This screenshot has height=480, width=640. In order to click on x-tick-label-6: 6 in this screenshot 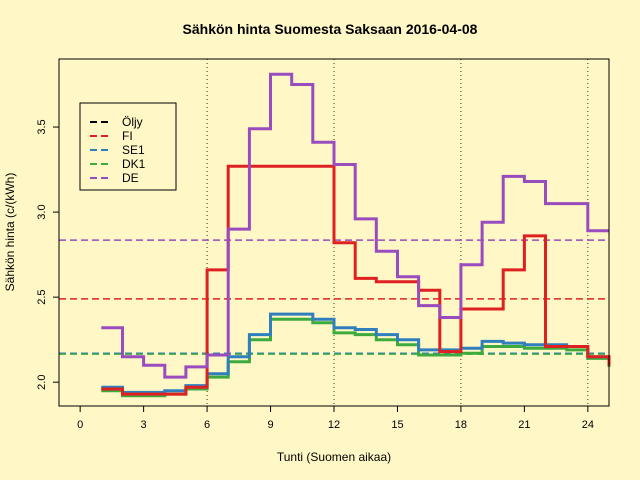, I will do `click(207, 425)`.